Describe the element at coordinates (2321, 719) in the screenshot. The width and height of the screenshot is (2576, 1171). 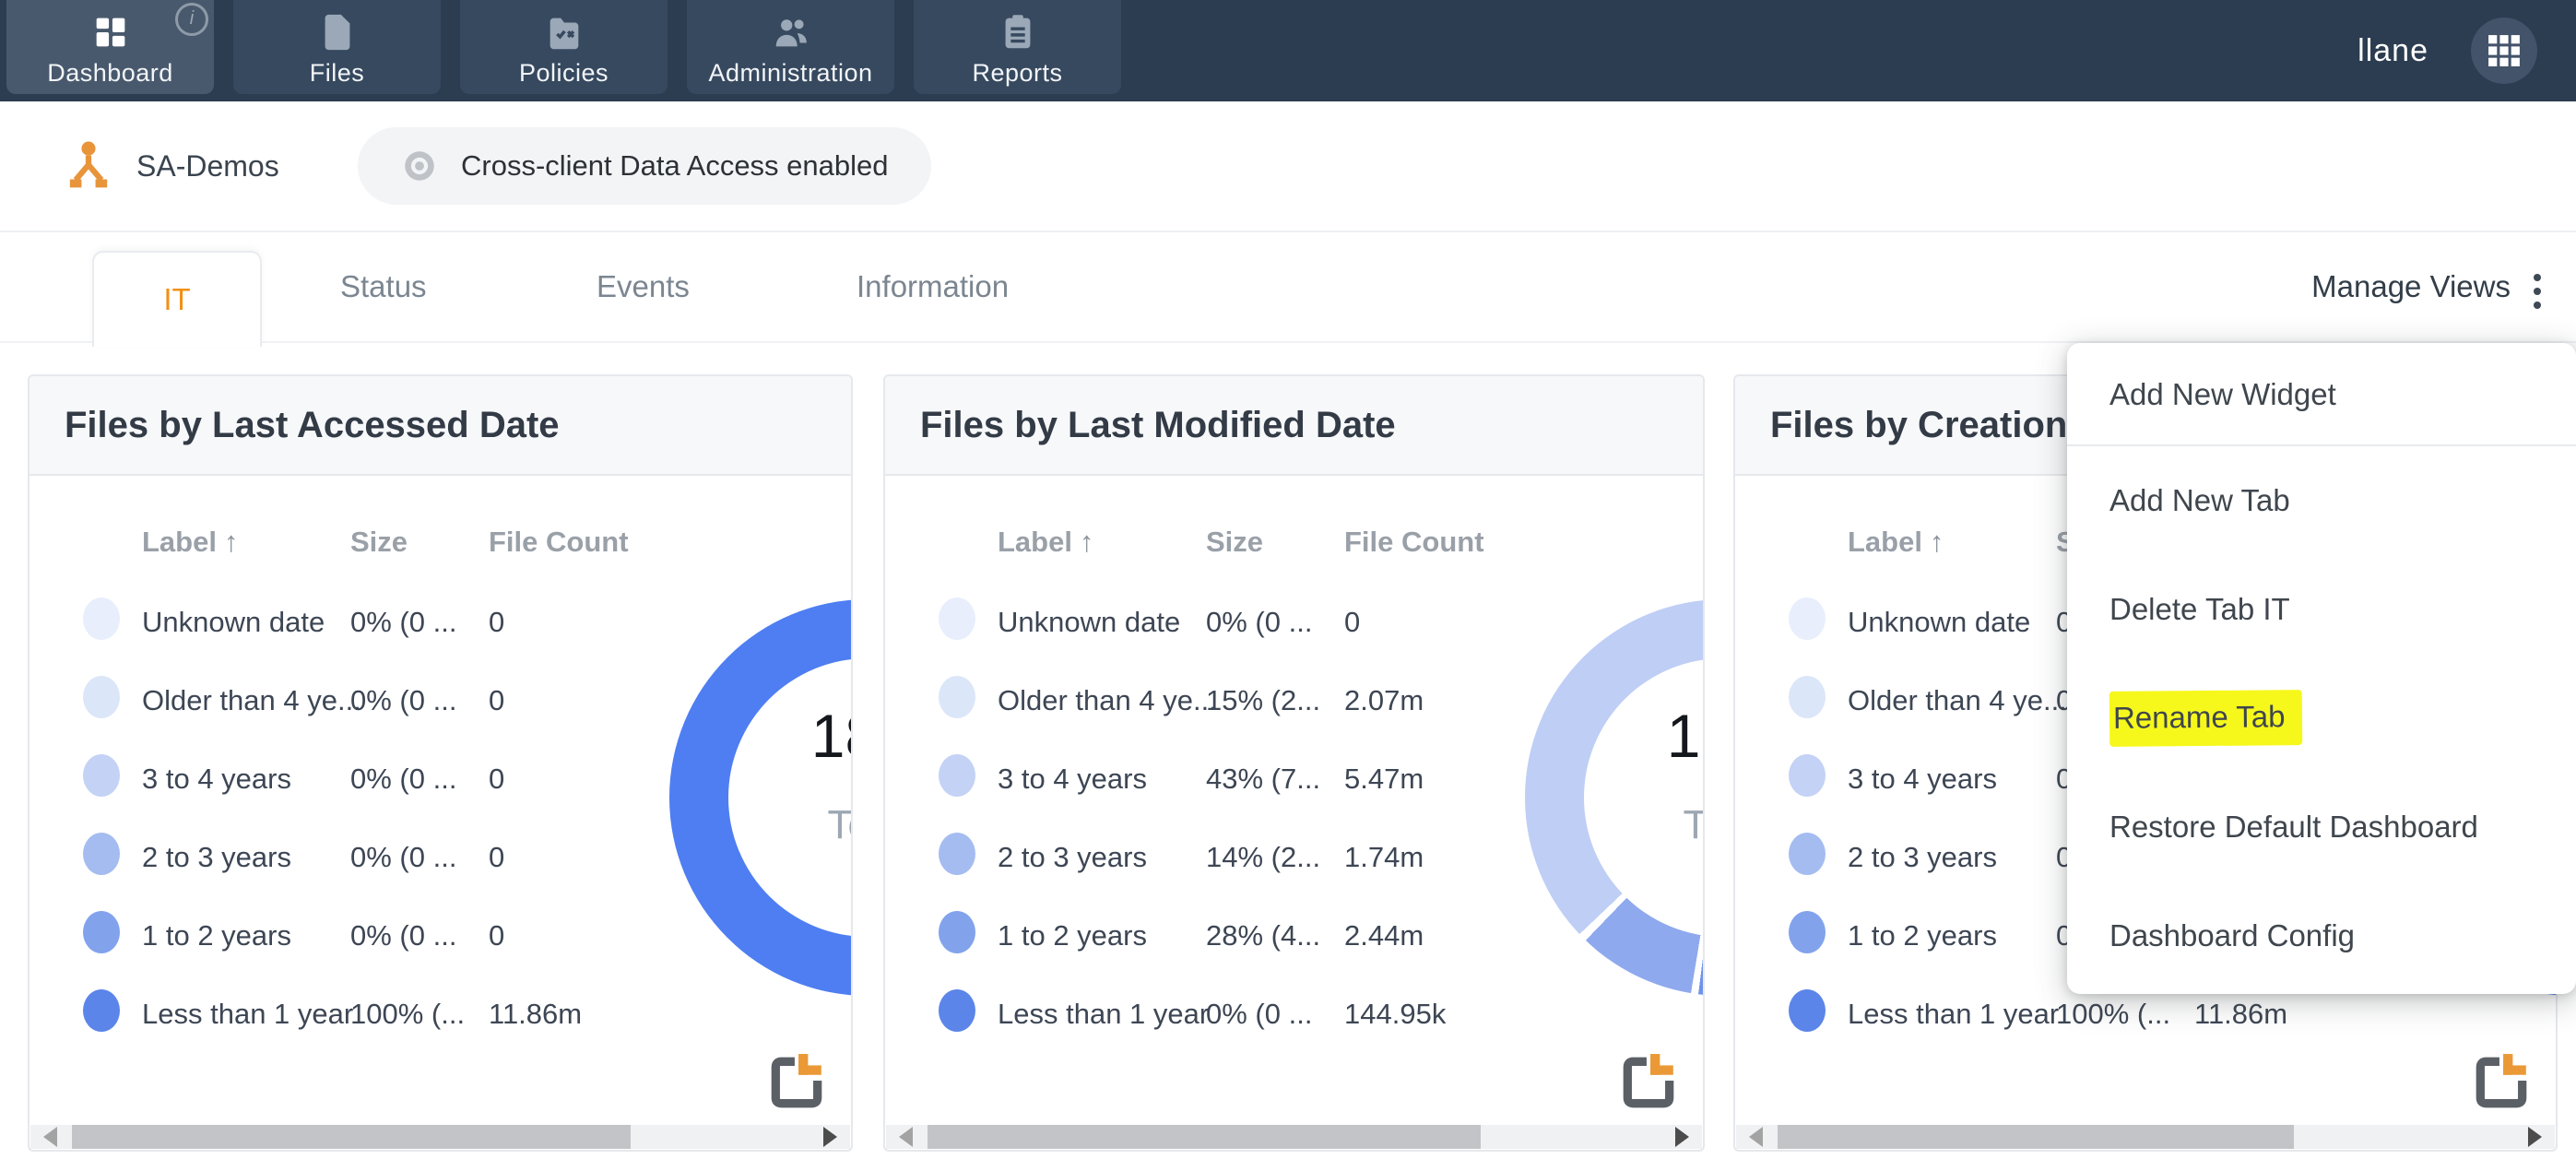
I see `menu-item-rename-tab: Rename Tab` at that location.